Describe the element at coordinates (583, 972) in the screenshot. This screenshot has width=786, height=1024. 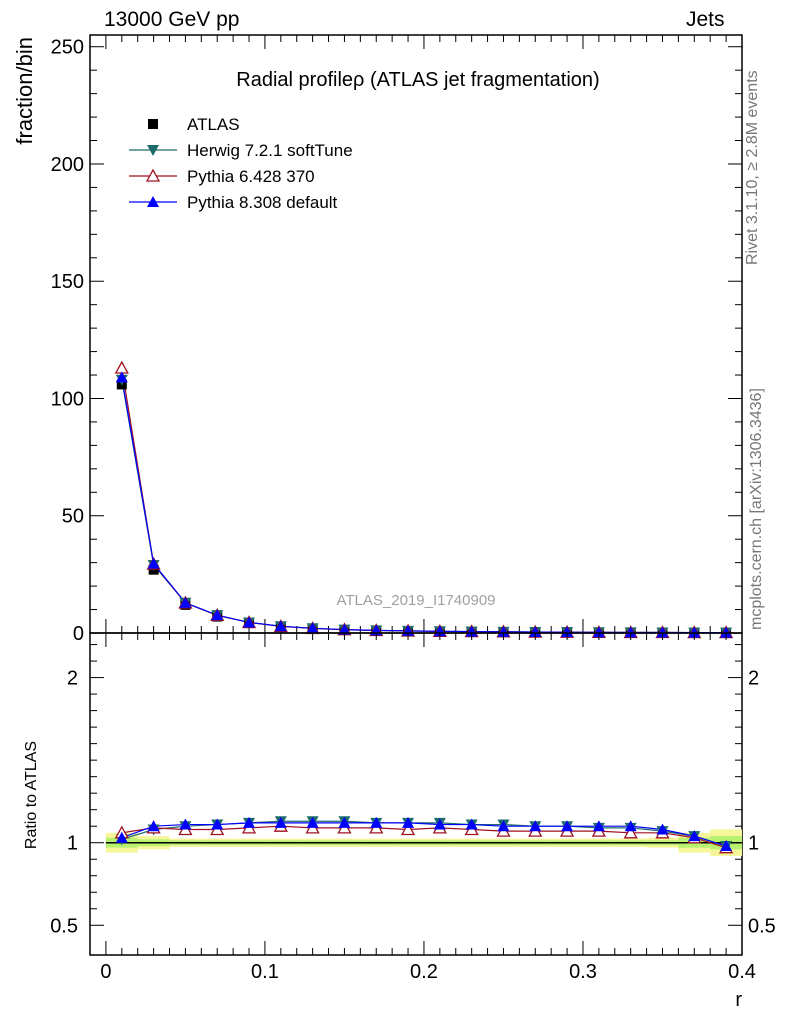
I see `x-tick-label: 0.3` at that location.